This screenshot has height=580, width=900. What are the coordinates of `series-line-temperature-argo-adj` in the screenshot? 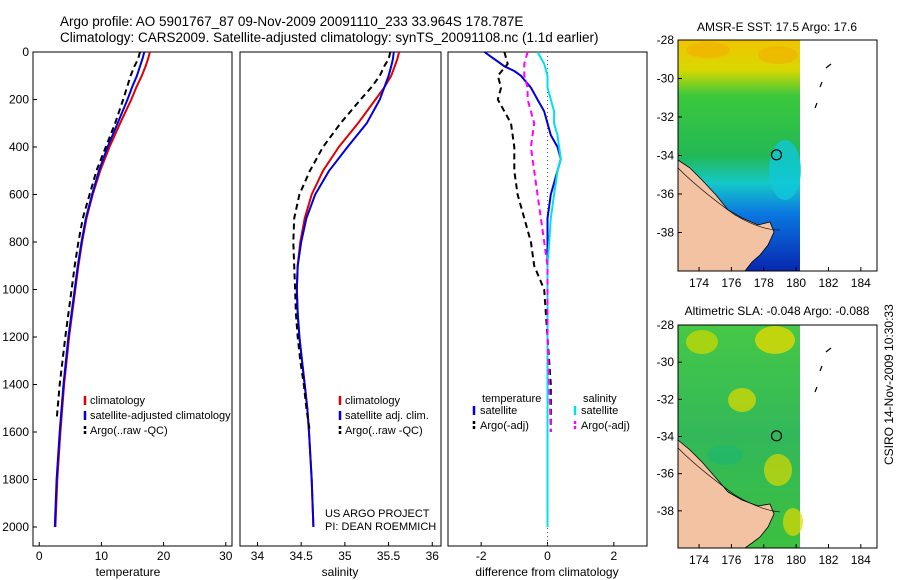 It's located at (524, 241).